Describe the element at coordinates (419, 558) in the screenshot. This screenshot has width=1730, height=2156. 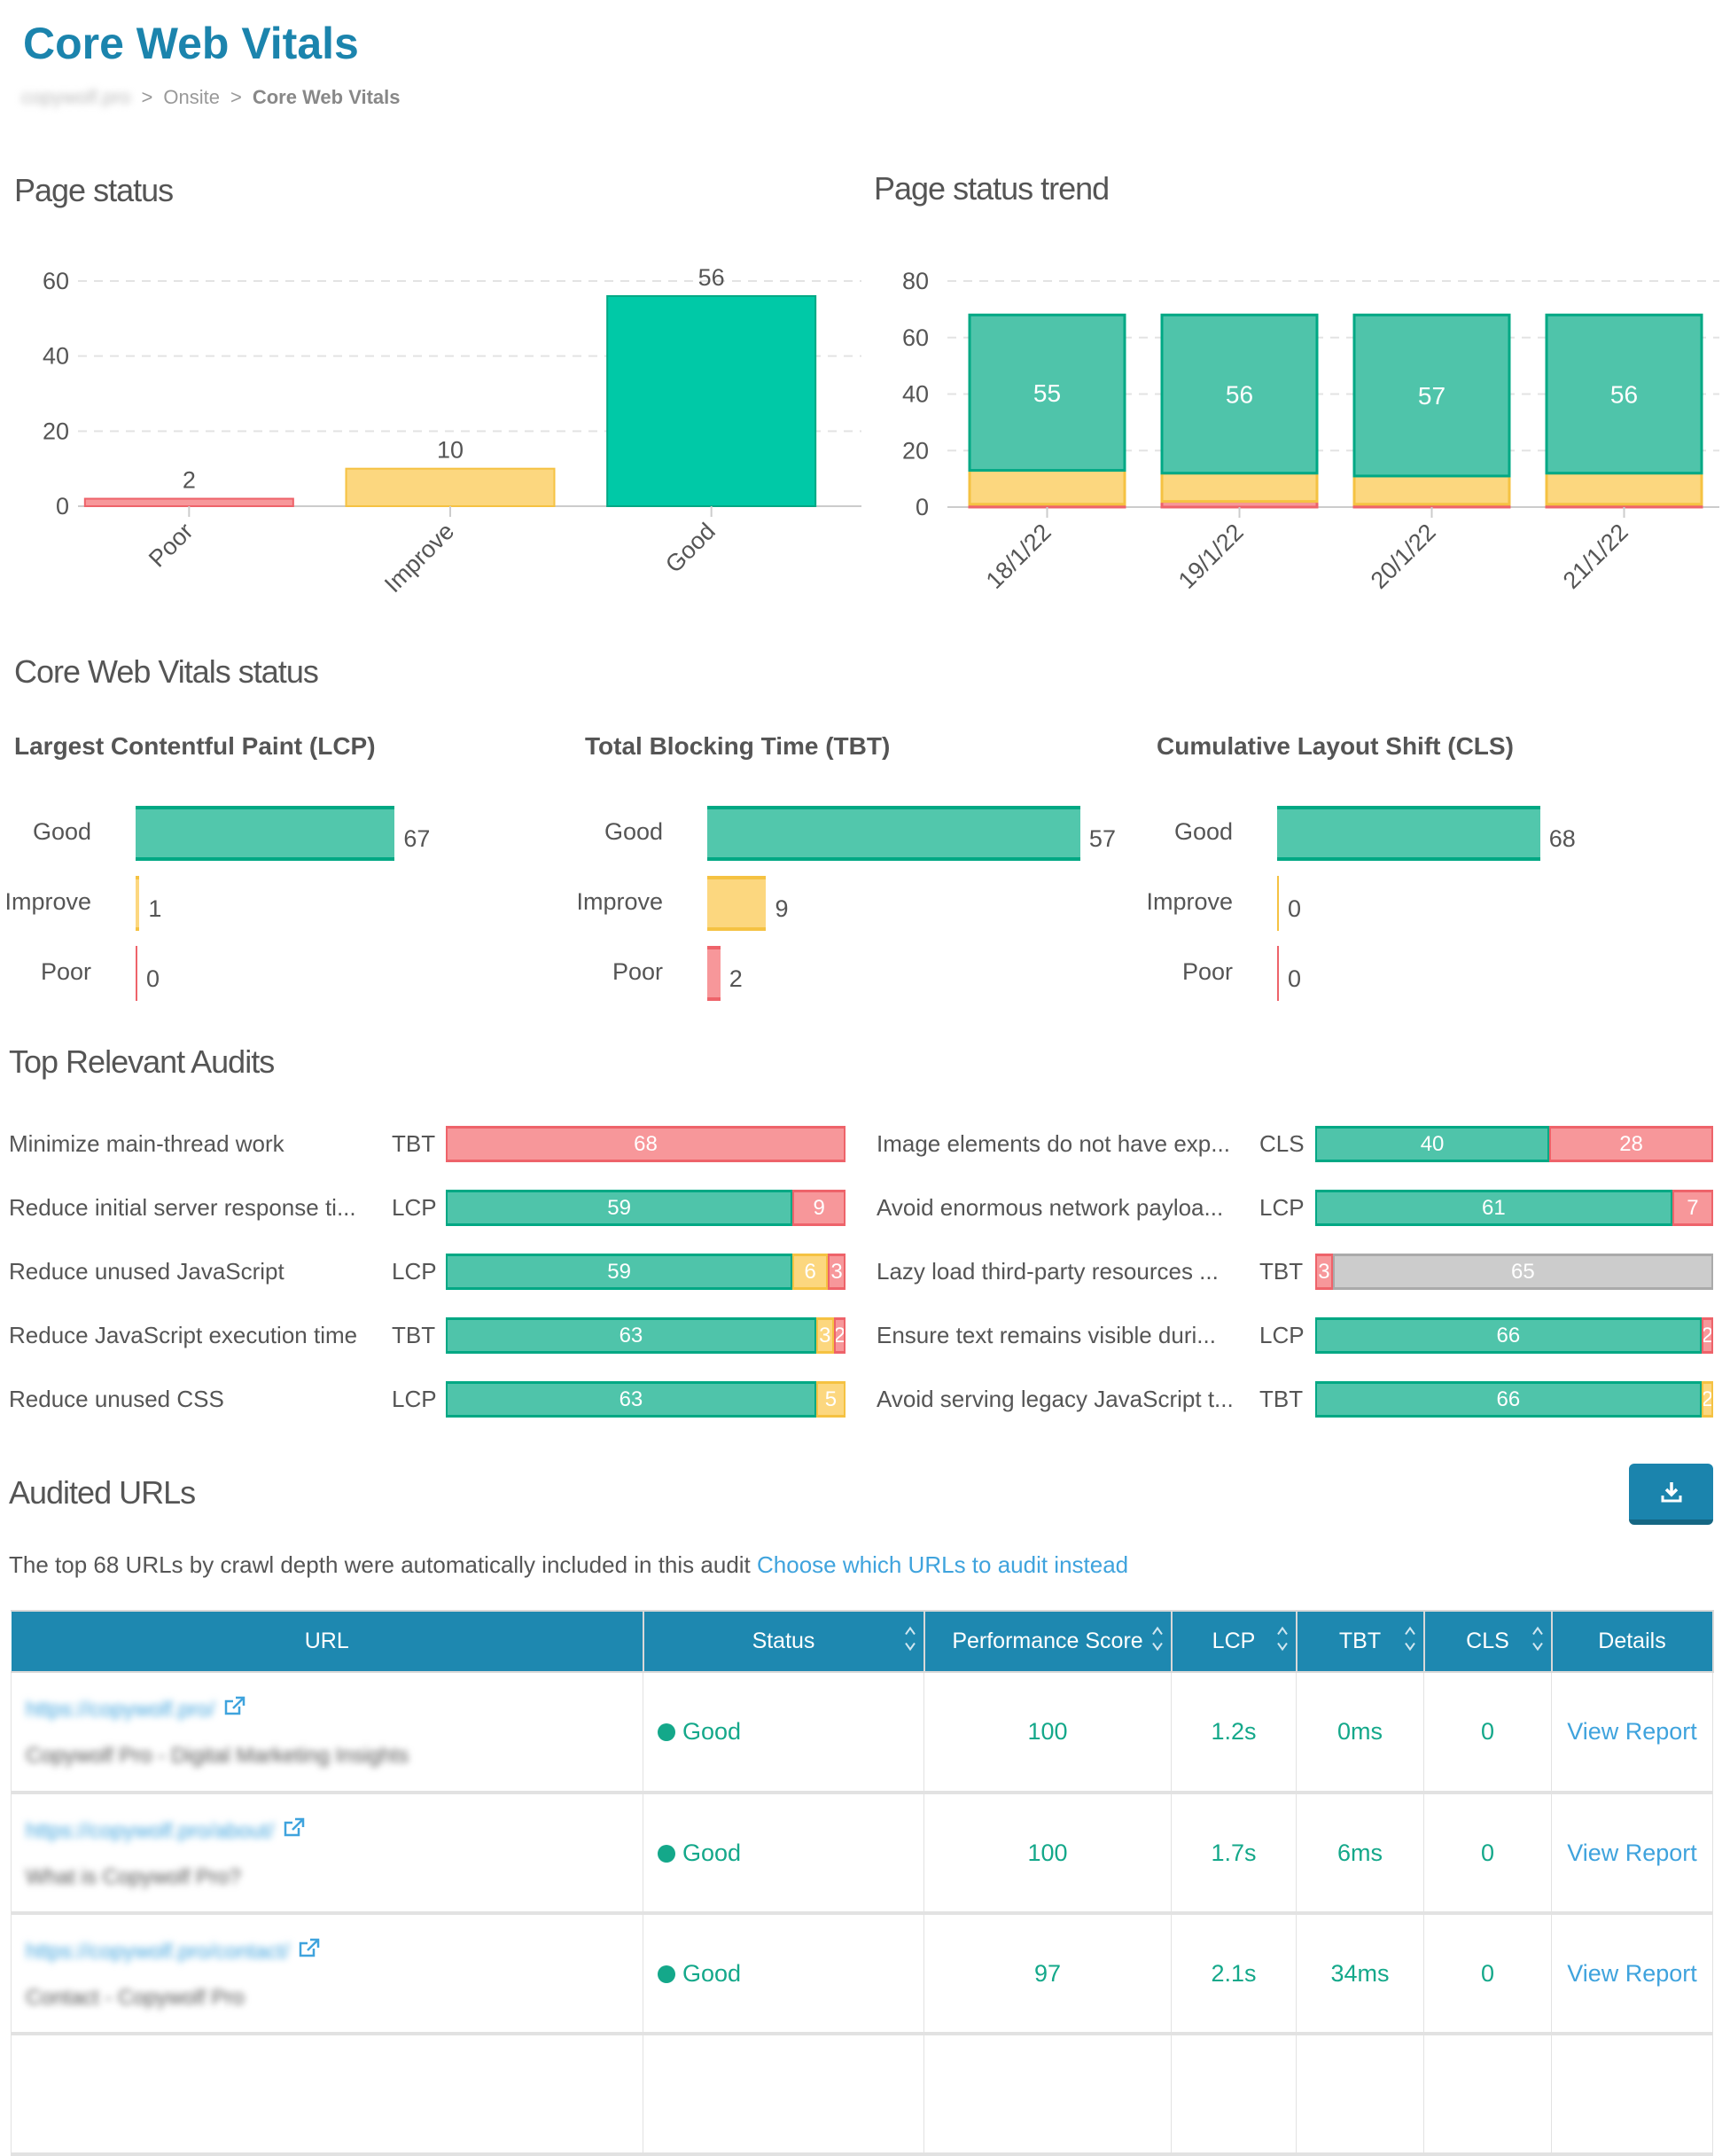
I see `x-tick-label: Improve` at that location.